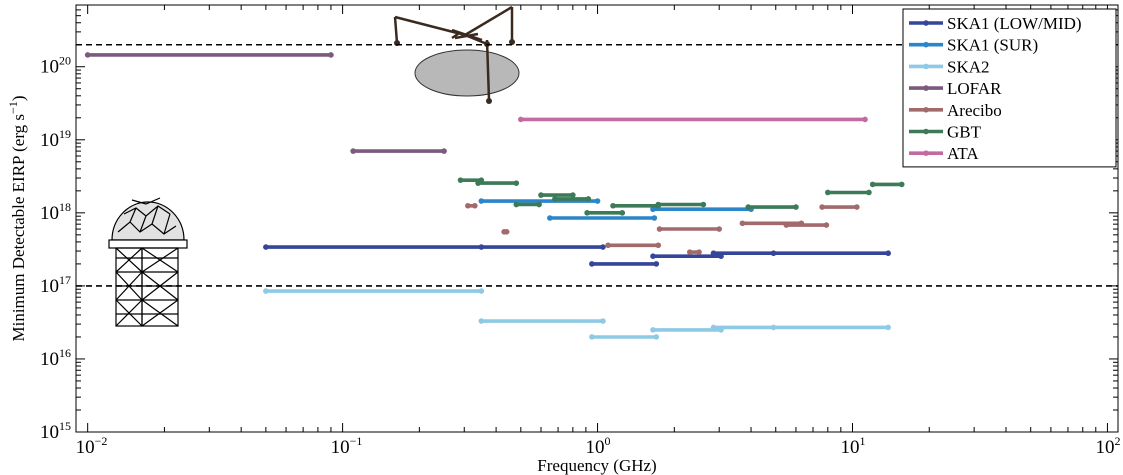 The image size is (1123, 475). I want to click on series-arecibo, so click(662, 228).